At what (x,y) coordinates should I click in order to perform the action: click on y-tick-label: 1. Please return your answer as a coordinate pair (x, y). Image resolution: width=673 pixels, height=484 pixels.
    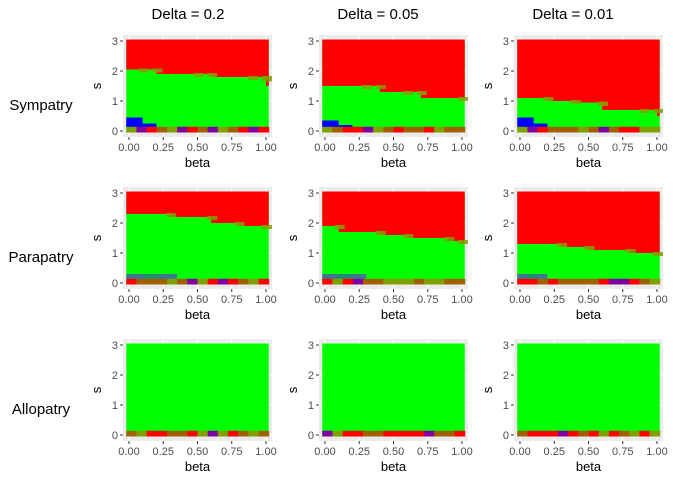
    Looking at the image, I should click on (115, 406).